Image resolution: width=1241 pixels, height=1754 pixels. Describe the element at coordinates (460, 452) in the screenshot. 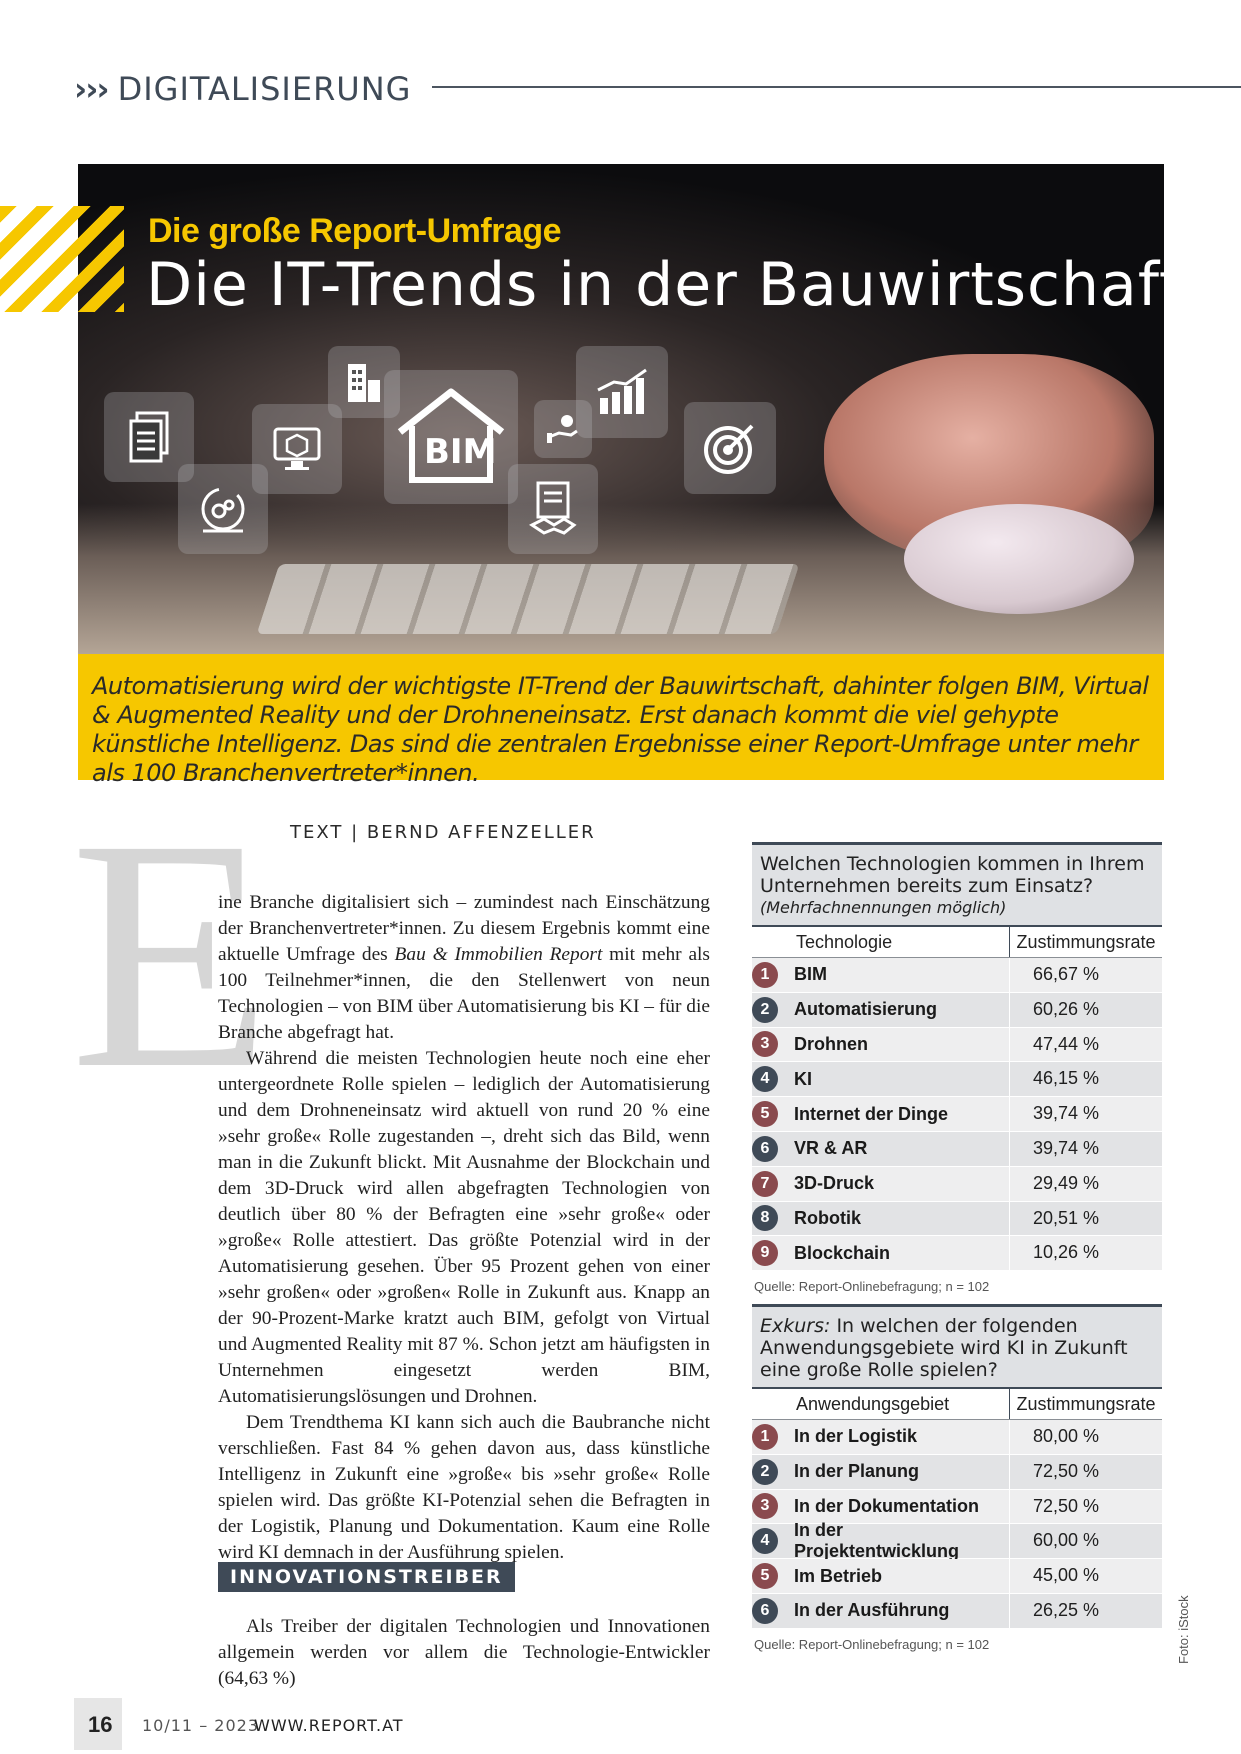

I see `bim-label: BIM` at that location.